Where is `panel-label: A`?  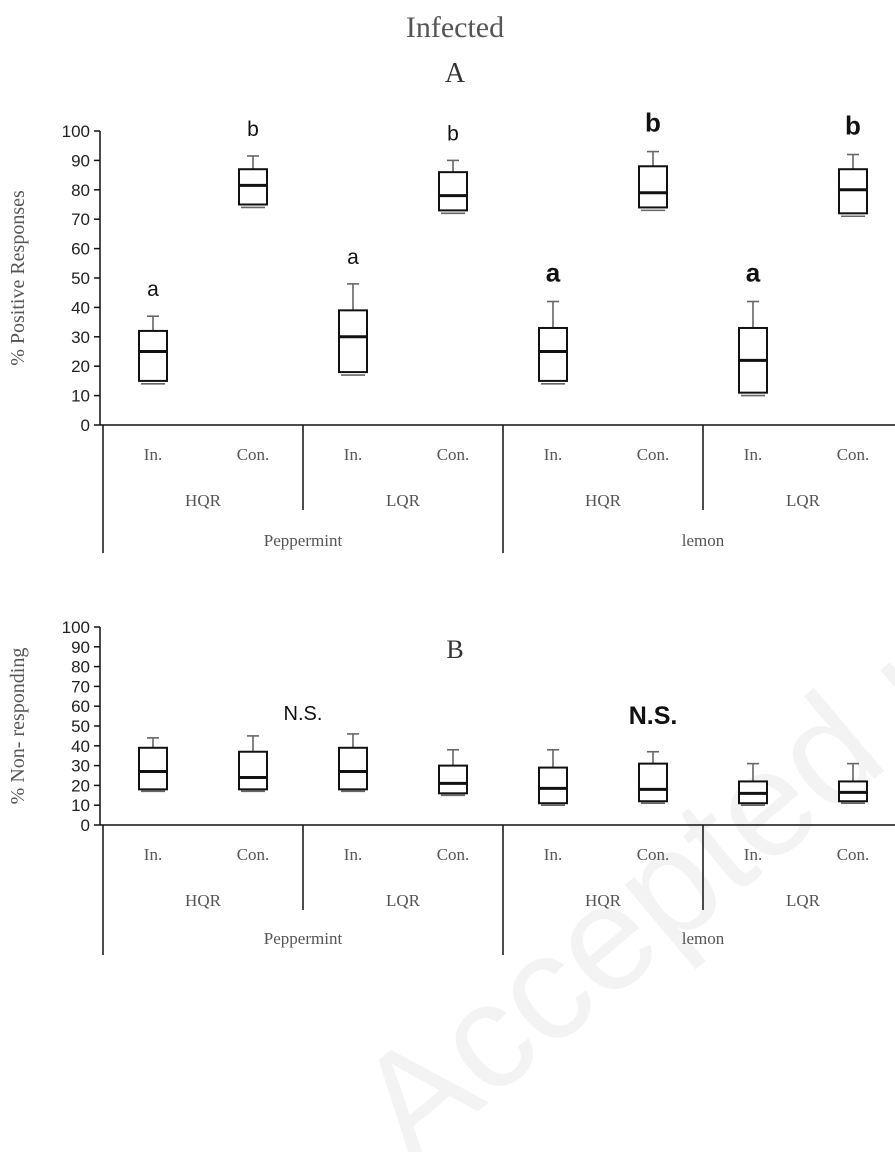
panel-label: A is located at coordinates (455, 73).